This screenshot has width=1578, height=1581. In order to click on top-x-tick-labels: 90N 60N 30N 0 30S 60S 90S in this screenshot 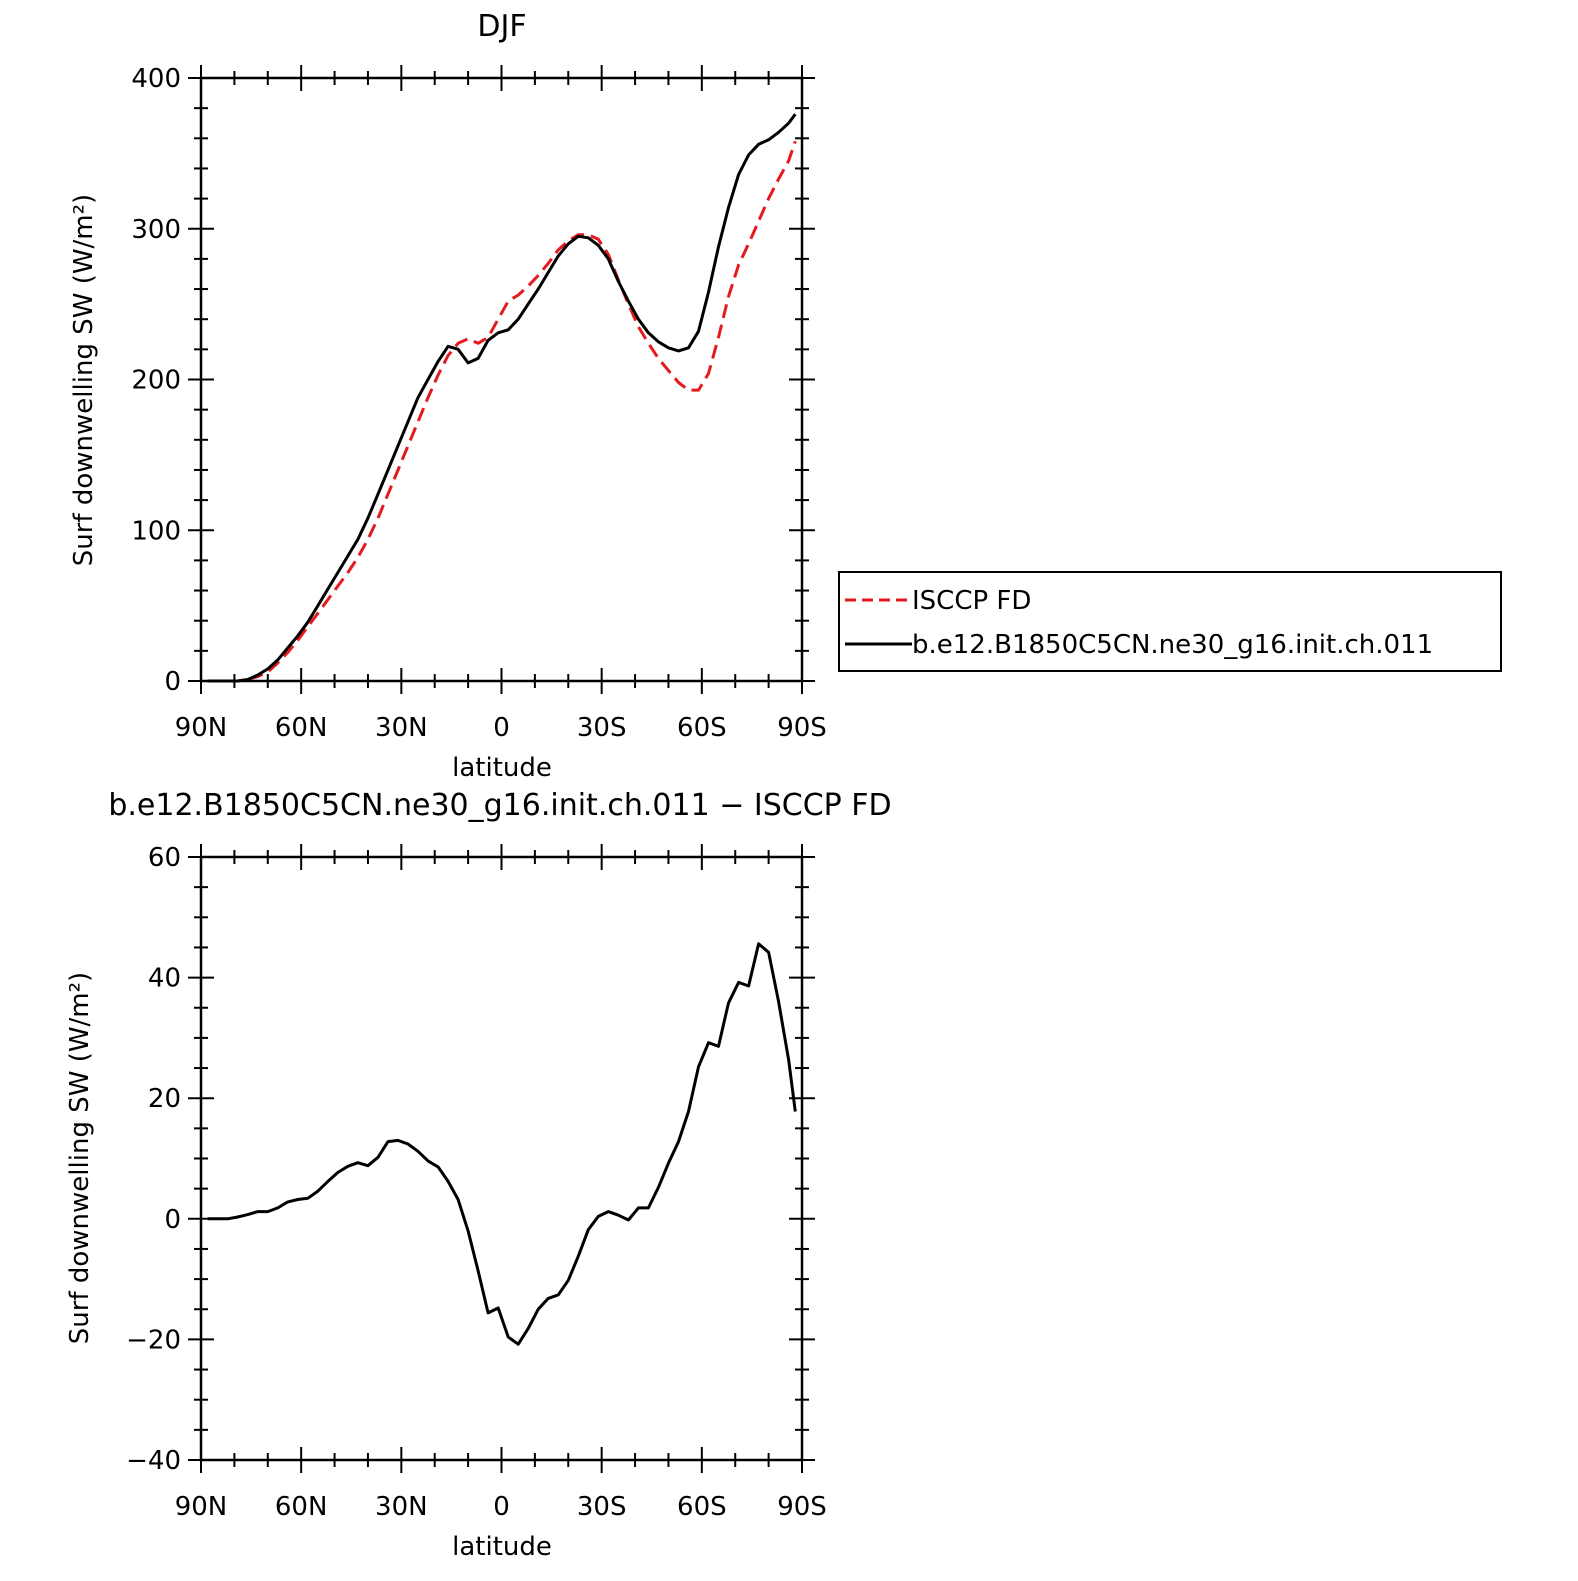, I will do `click(501, 728)`.